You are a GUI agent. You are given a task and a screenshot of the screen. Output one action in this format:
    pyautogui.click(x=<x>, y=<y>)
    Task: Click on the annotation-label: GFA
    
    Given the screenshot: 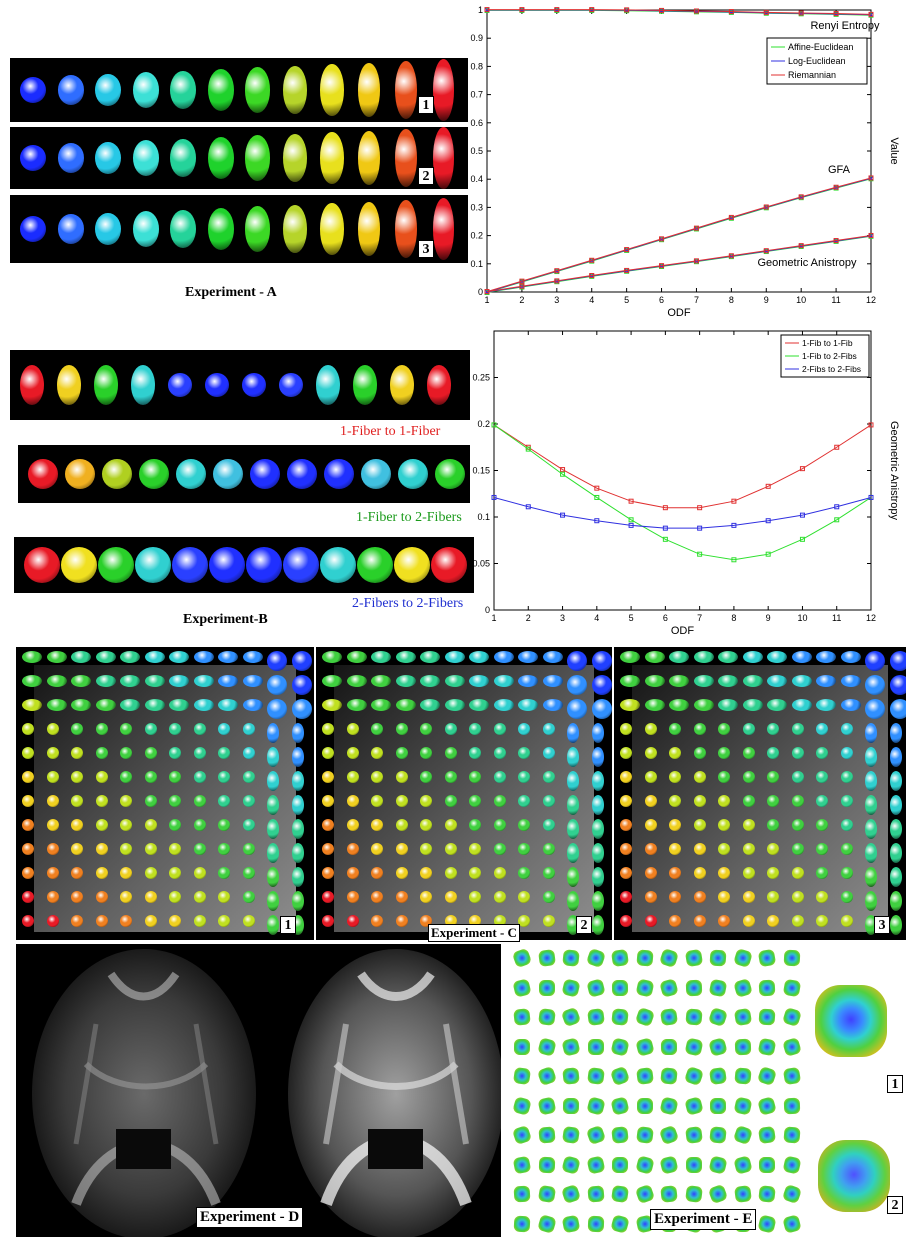 What is the action you would take?
    pyautogui.click(x=839, y=170)
    